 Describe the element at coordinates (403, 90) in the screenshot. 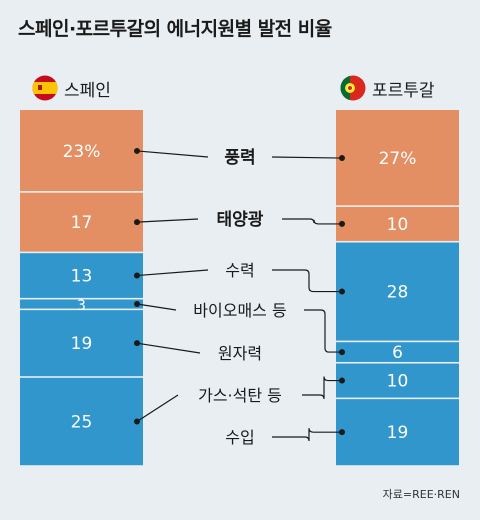

I see `portugal-label: 포르투갈` at that location.